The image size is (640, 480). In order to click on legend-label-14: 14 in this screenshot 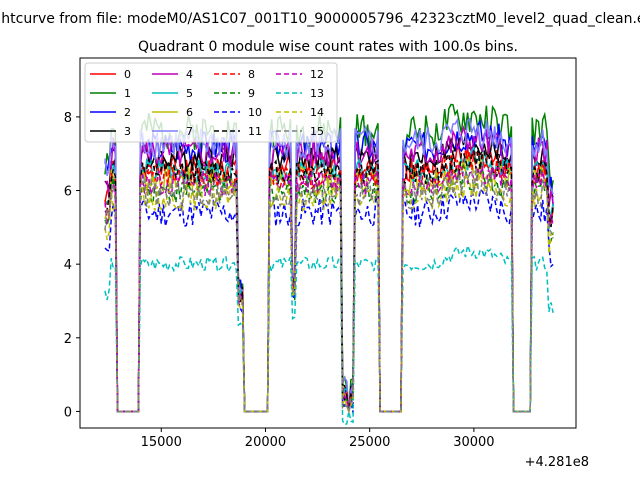, I will do `click(317, 112)`.